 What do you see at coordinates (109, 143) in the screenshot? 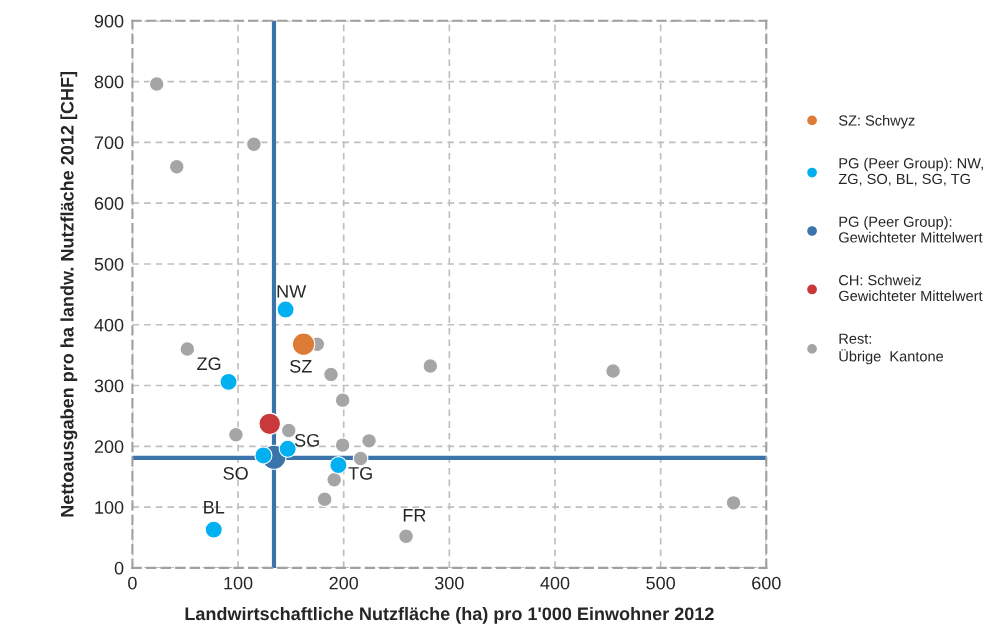
I see `y-tick-label: 700` at bounding box center [109, 143].